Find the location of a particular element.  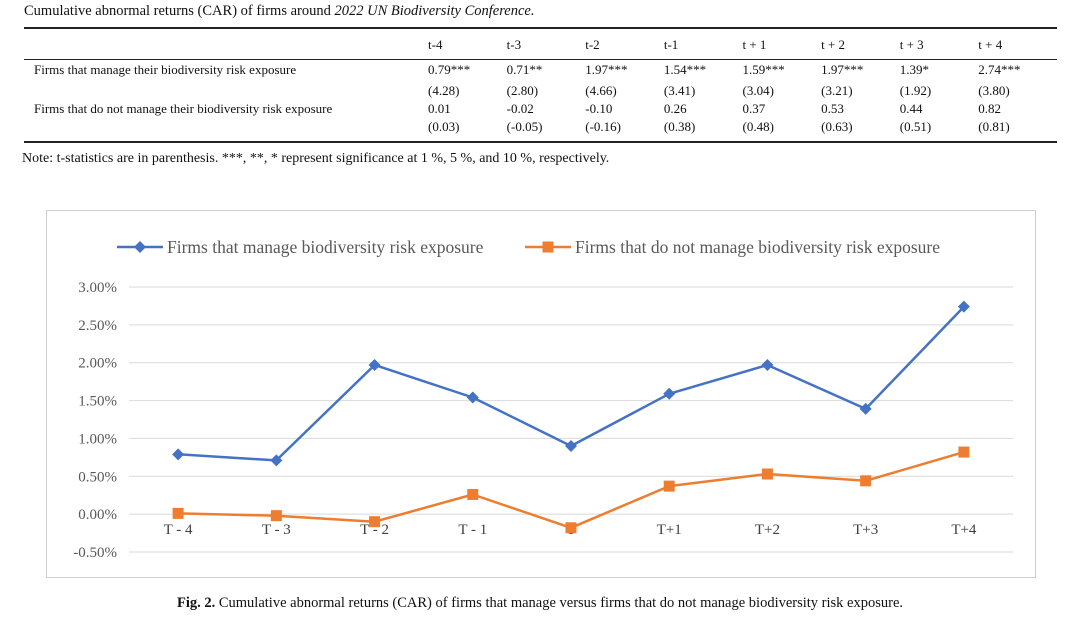

table-cell: (0.51) is located at coordinates (915, 126).